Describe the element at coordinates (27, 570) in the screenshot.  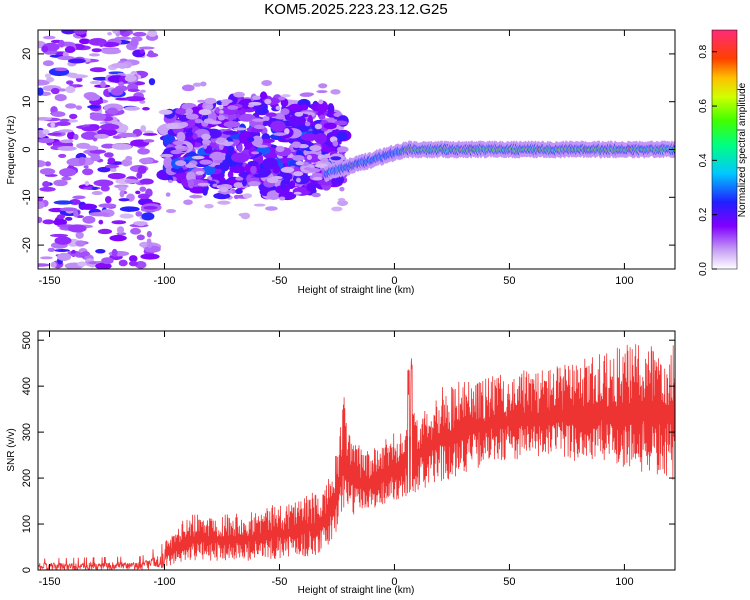
I see `snr-y-tick-label: 0` at that location.